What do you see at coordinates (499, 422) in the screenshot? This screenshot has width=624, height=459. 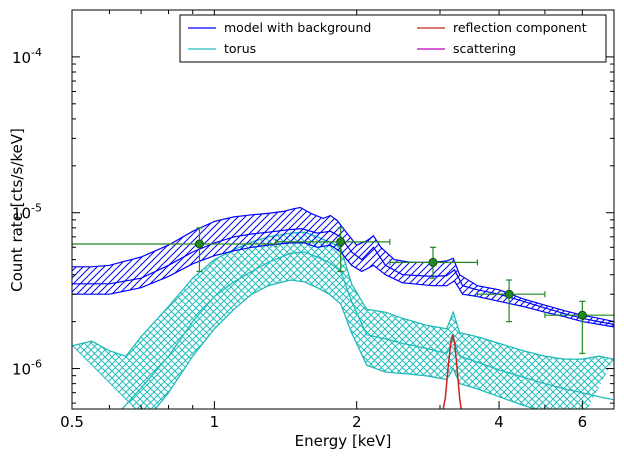 I see `x-tick-label: 4` at bounding box center [499, 422].